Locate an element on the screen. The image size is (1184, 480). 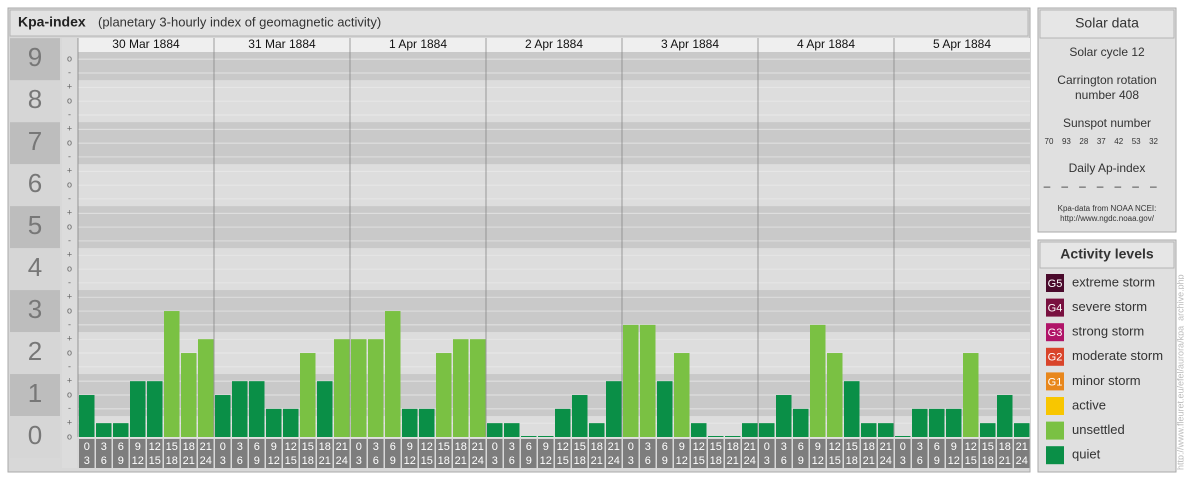
y-tick-label: 6 is located at coordinates (35, 183).